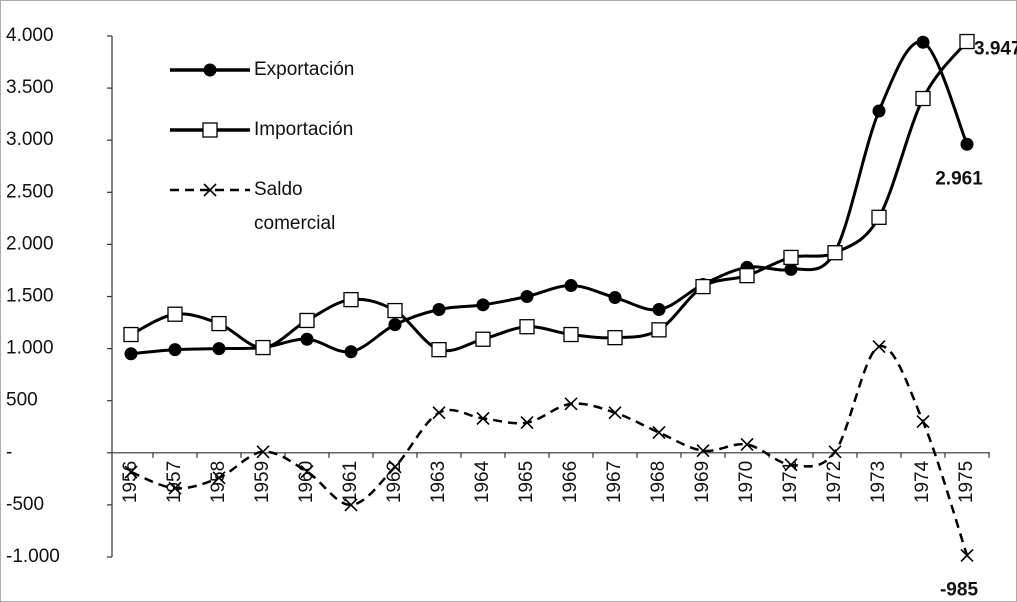 This screenshot has width=1017, height=602. I want to click on data-label: 3.947, so click(995, 49).